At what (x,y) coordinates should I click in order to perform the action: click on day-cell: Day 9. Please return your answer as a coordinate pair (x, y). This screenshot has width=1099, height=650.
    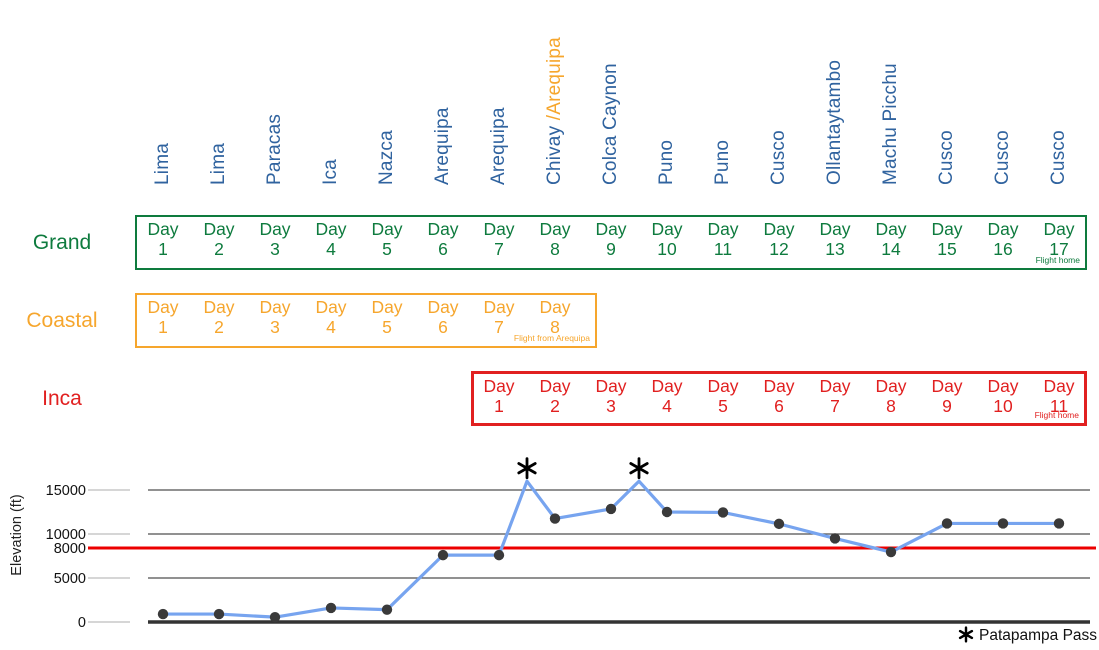
    Looking at the image, I should click on (611, 239).